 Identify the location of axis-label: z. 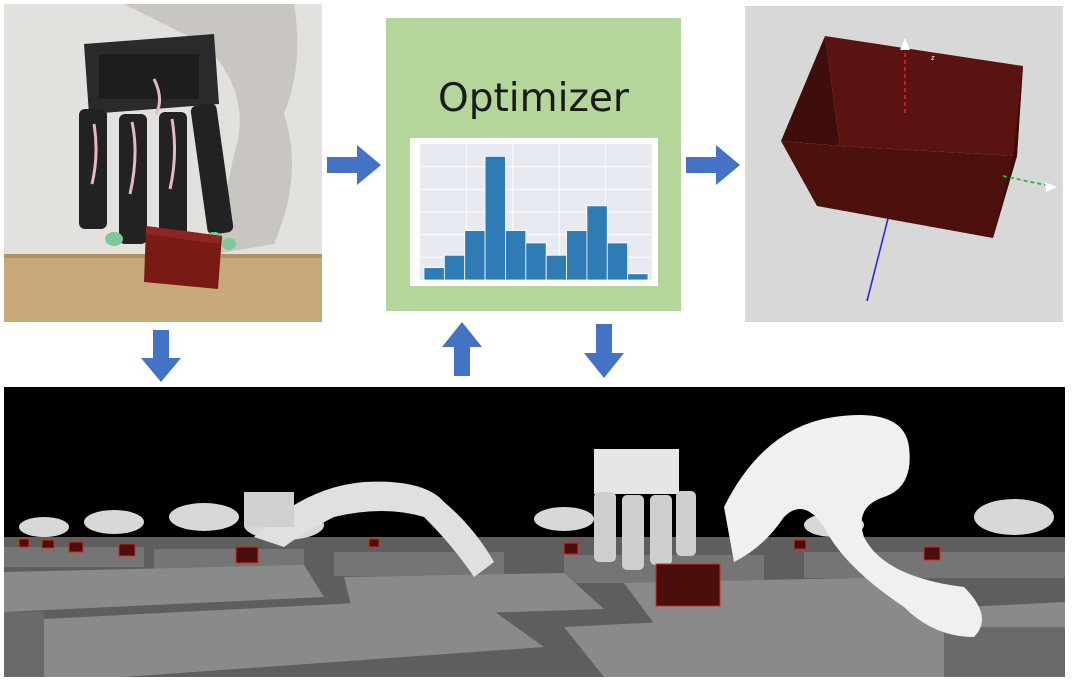
(933, 58).